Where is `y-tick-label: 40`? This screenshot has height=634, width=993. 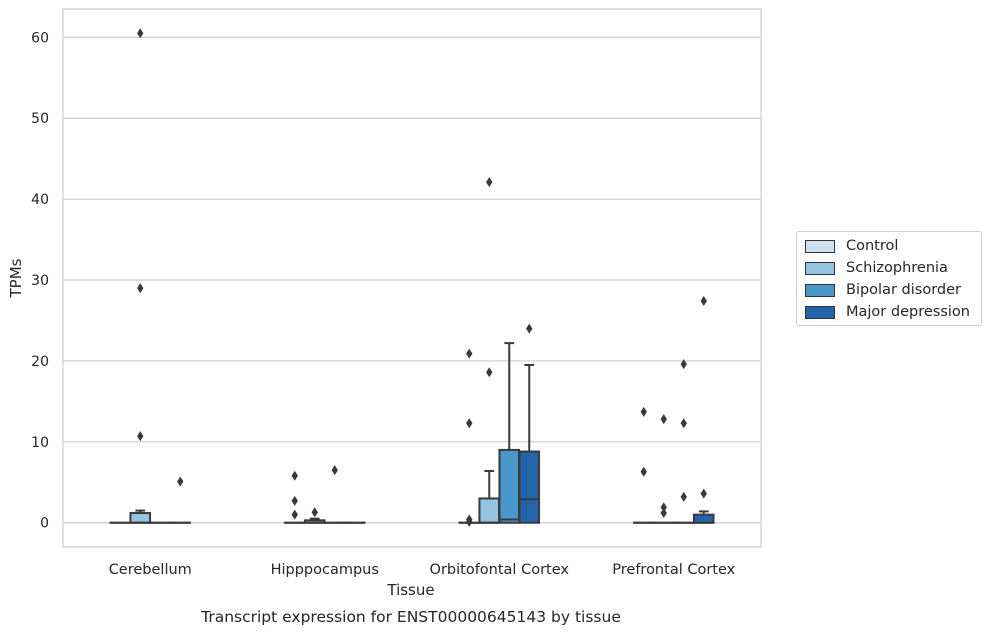 y-tick-label: 40 is located at coordinates (40, 200).